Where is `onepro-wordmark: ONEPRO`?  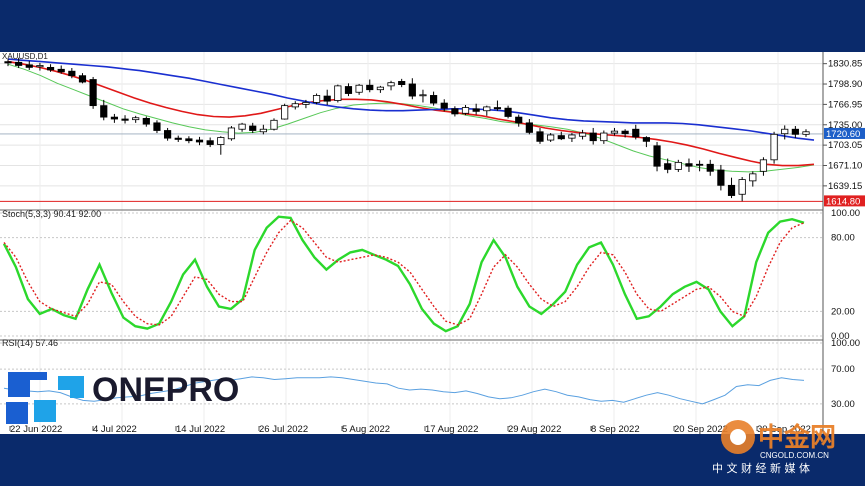 onepro-wordmark: ONEPRO is located at coordinates (165, 390).